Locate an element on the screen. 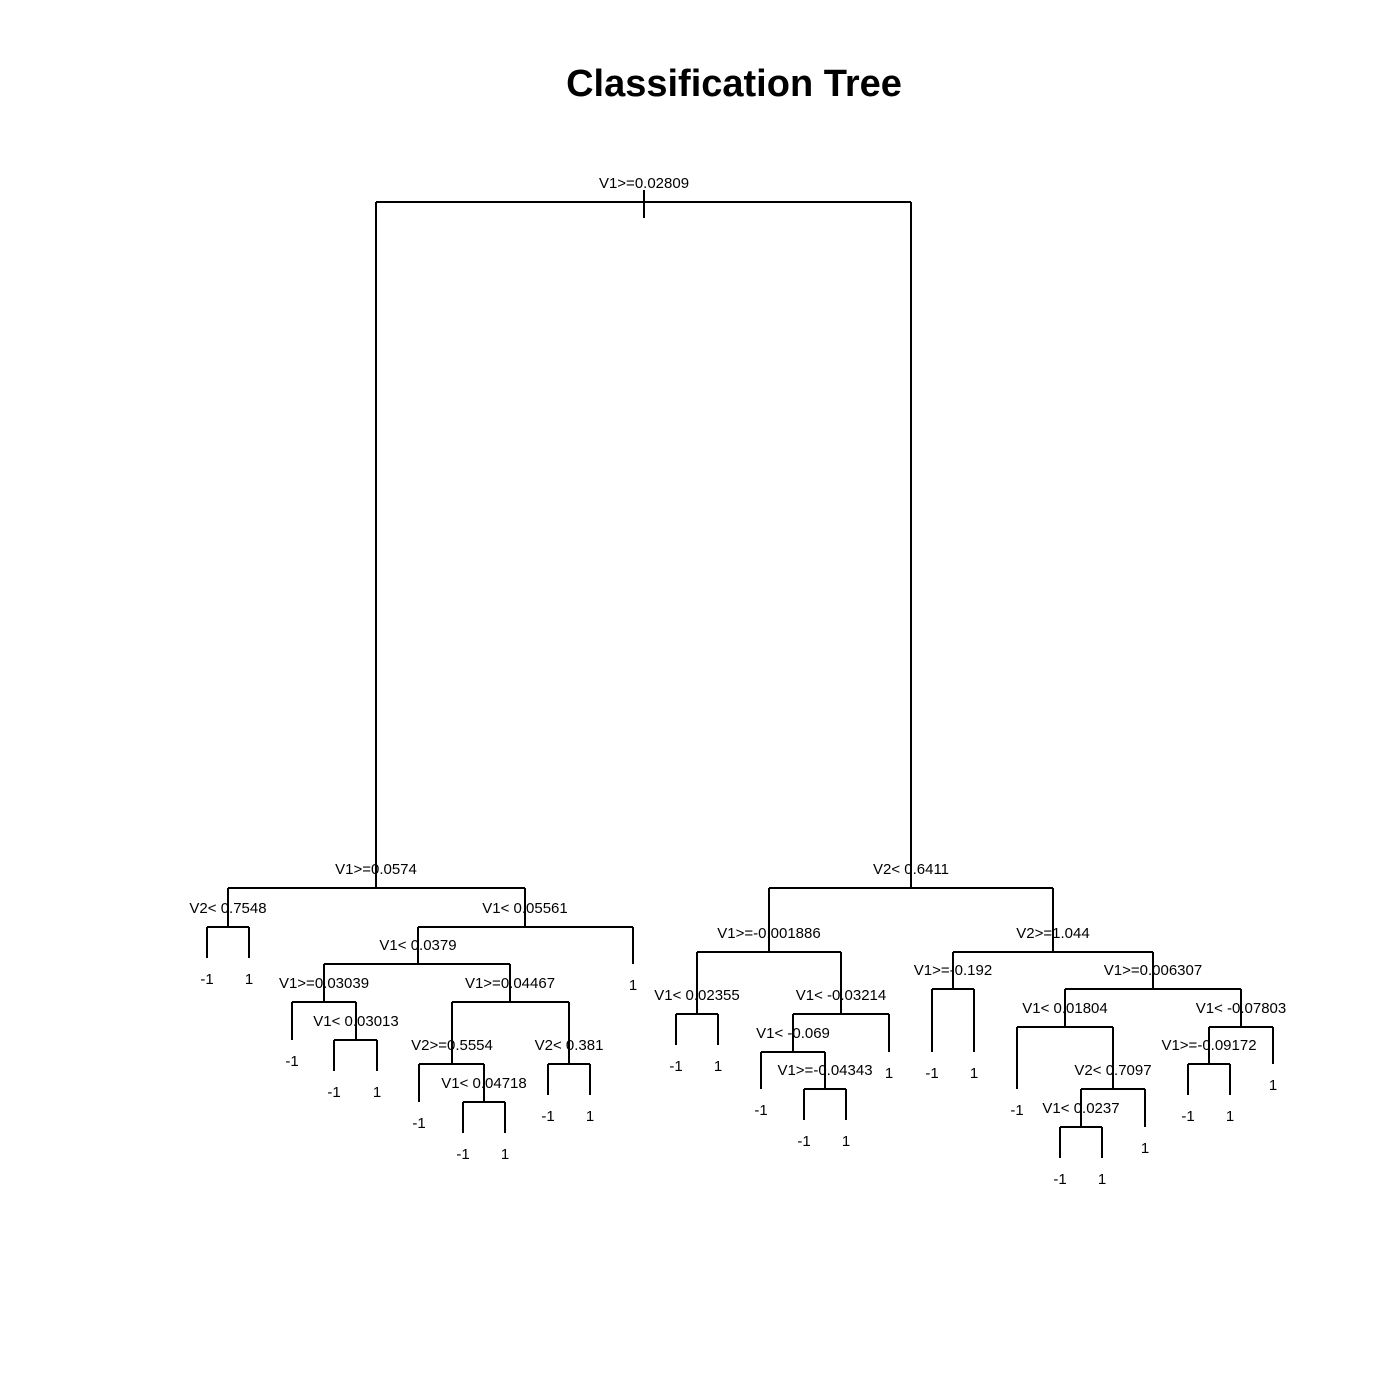 The height and width of the screenshot is (1400, 1400). split-condition-label: V1< -0.07803 is located at coordinates (1241, 1008).